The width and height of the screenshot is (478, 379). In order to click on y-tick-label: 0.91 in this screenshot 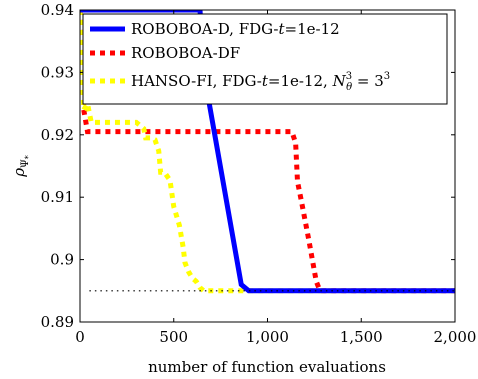, I will do `click(57, 197)`.